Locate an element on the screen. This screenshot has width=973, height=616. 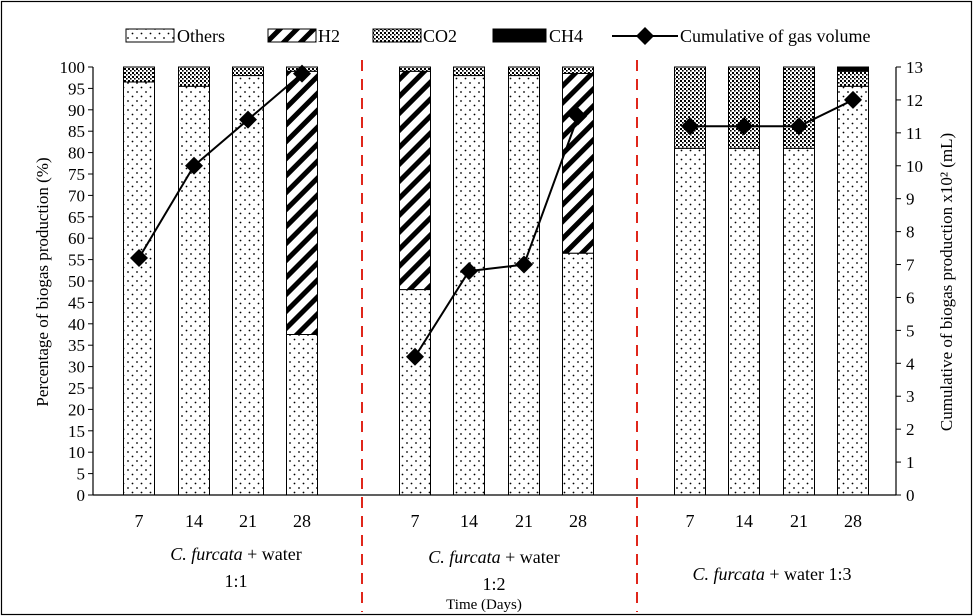
y-tick-label-left: 20 is located at coordinates (76, 409).